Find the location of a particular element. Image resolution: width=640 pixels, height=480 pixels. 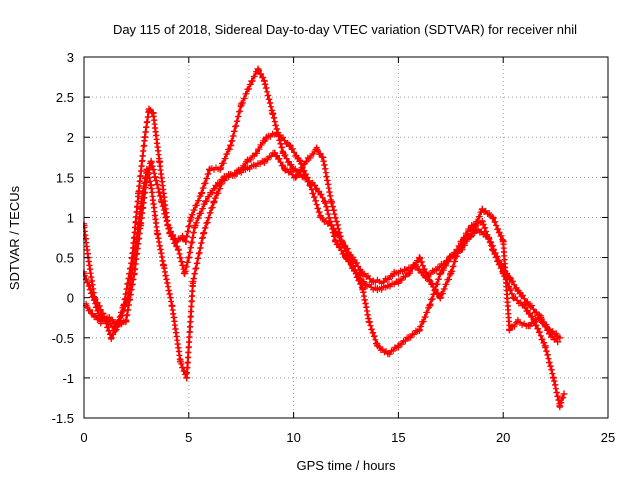

y-tick-label: 2 is located at coordinates (70, 137).